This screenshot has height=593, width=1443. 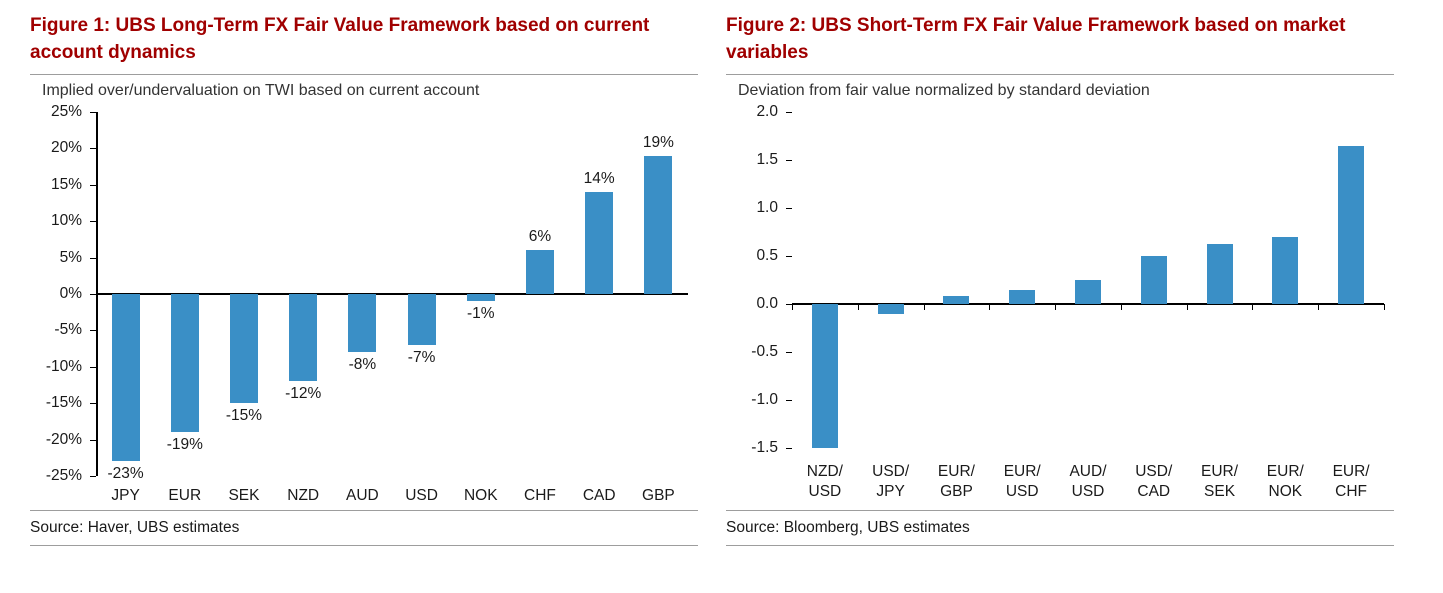 I want to click on bar-value-label: -23%, so click(x=125, y=474).